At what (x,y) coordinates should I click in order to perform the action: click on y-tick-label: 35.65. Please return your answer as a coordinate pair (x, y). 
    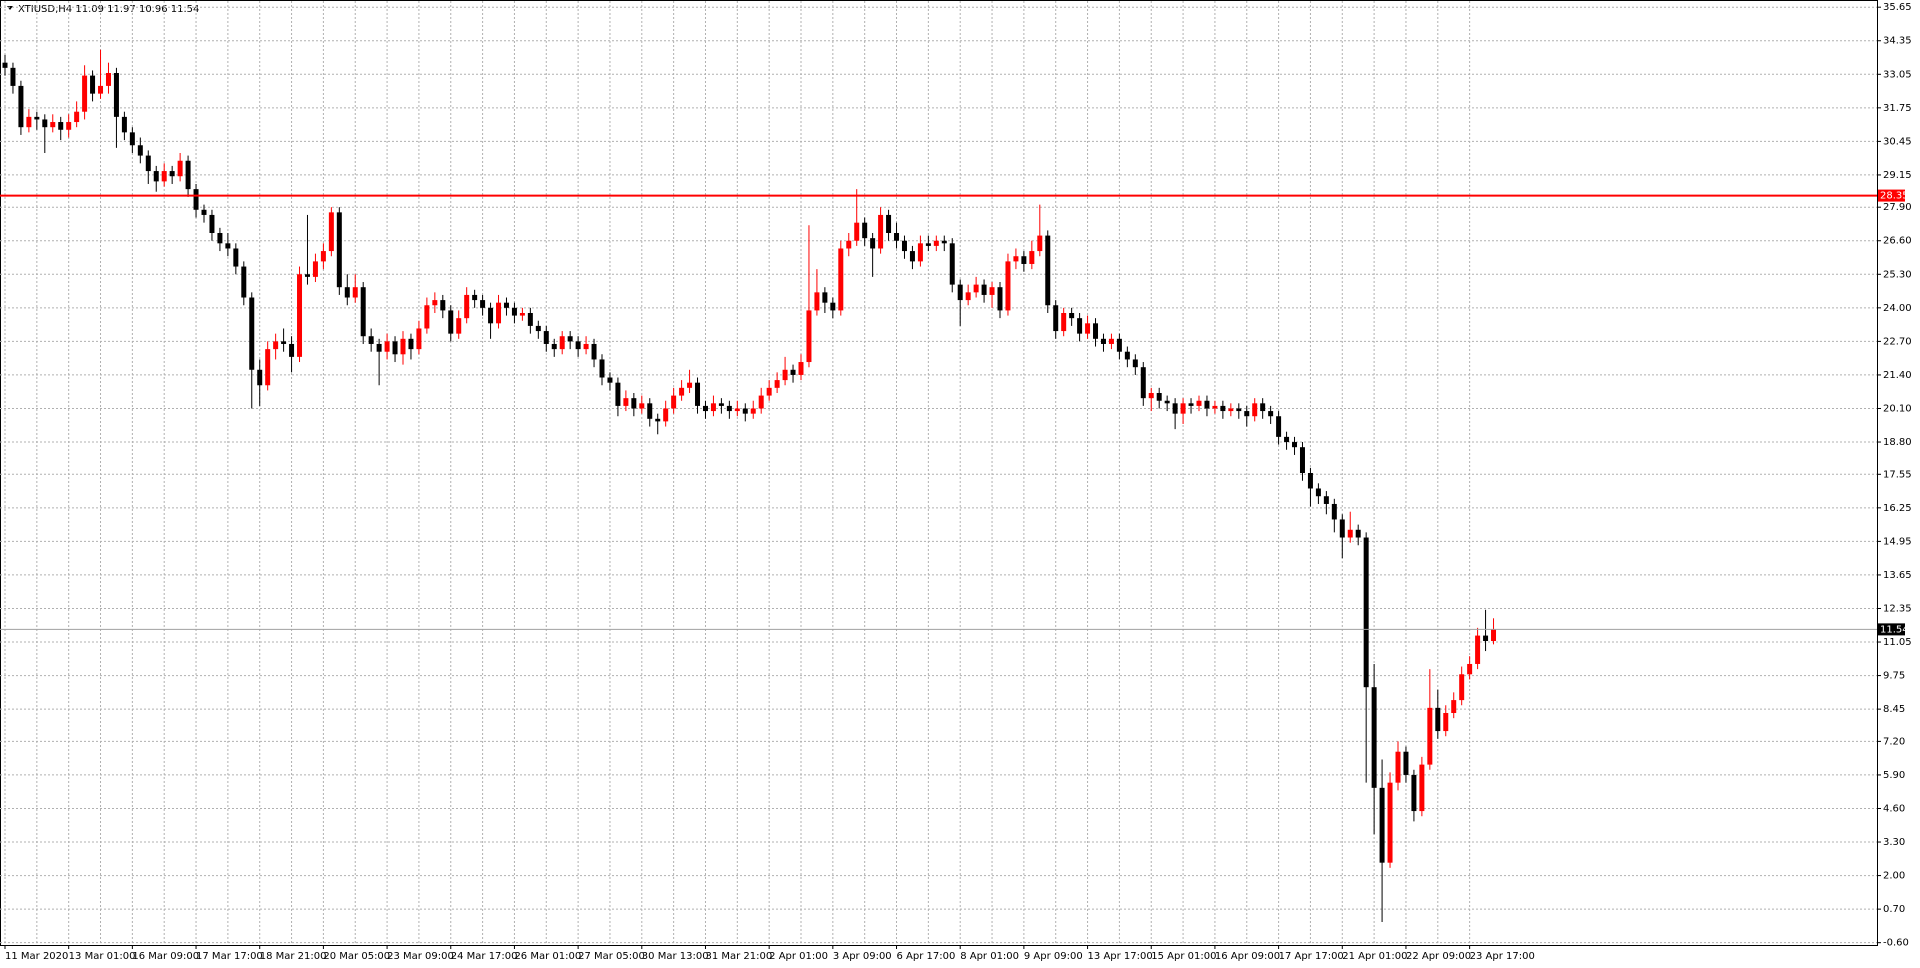
    Looking at the image, I should click on (1897, 7).